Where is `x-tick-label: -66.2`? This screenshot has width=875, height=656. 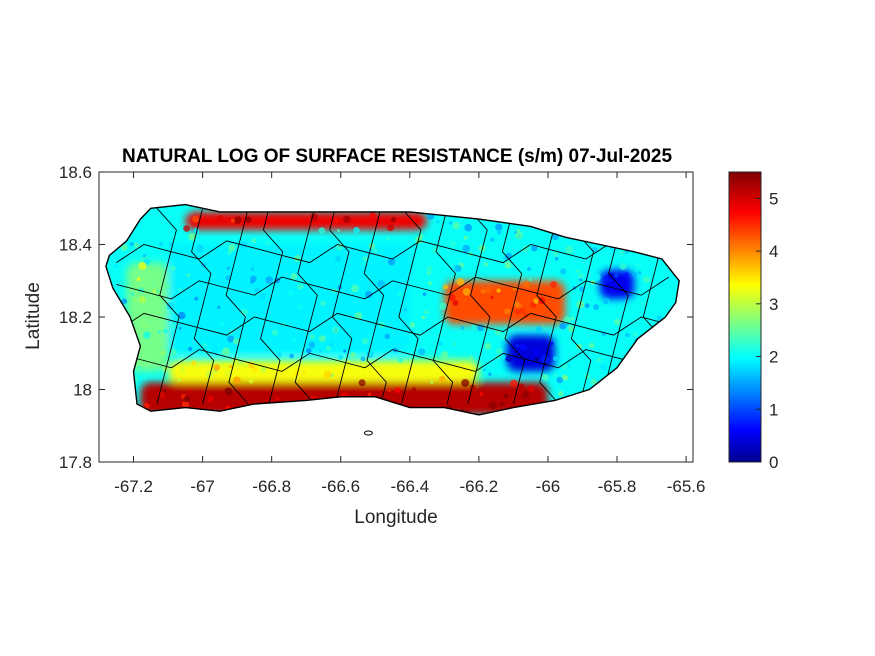 x-tick-label: -66.2 is located at coordinates (479, 486).